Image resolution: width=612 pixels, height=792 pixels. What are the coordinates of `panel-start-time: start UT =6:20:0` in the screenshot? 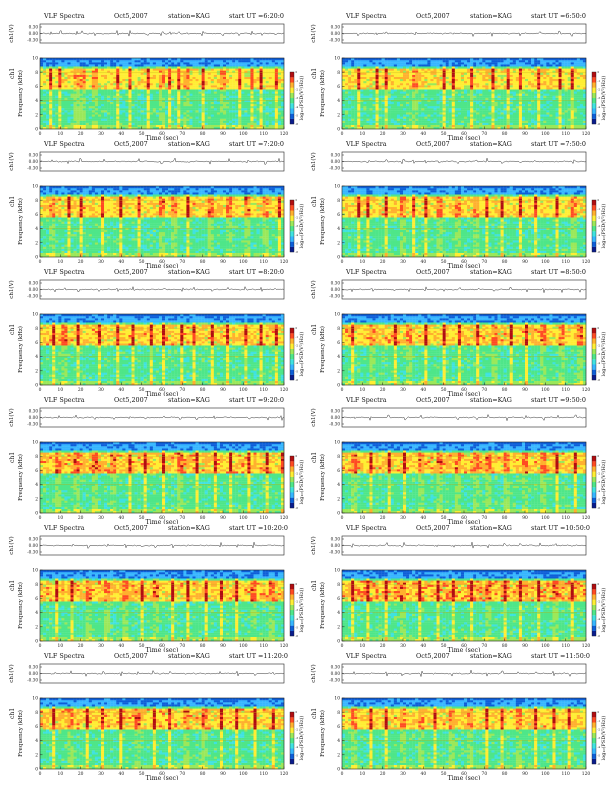 It's located at (256, 16).